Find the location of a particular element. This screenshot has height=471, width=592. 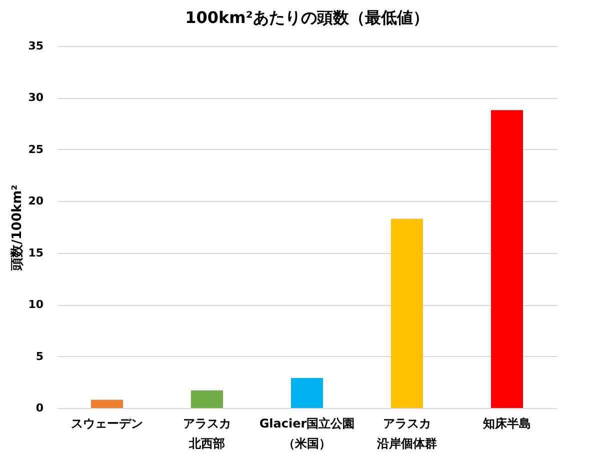

y-tick-label: 5 is located at coordinates (40, 356).